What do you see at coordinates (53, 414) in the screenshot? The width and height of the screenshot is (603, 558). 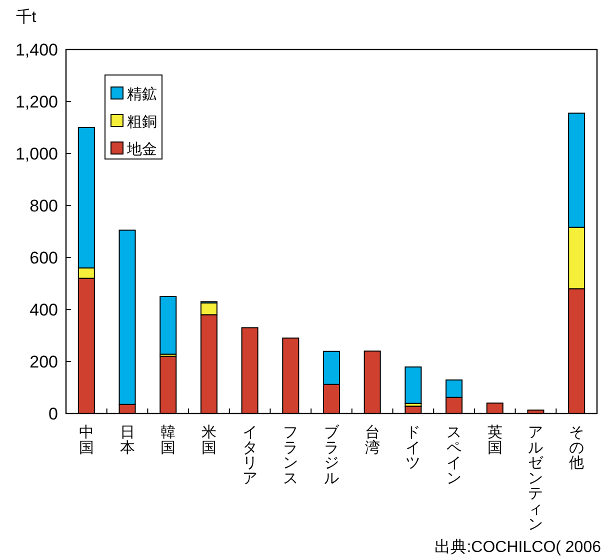 I see `y-tick-label: 0` at bounding box center [53, 414].